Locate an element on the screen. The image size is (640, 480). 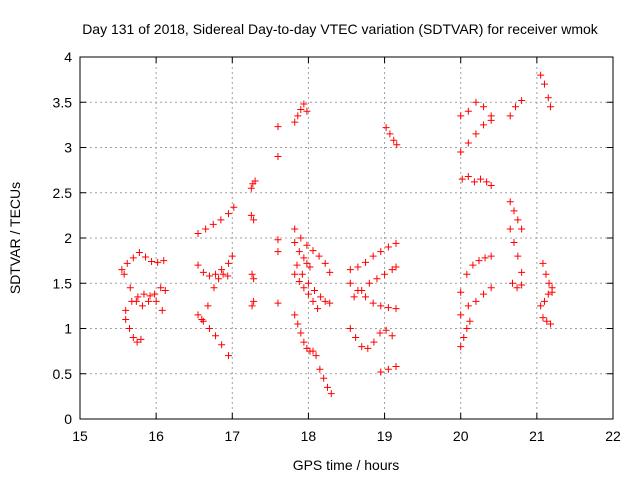
y-tick-label: 2 is located at coordinates (68, 238).